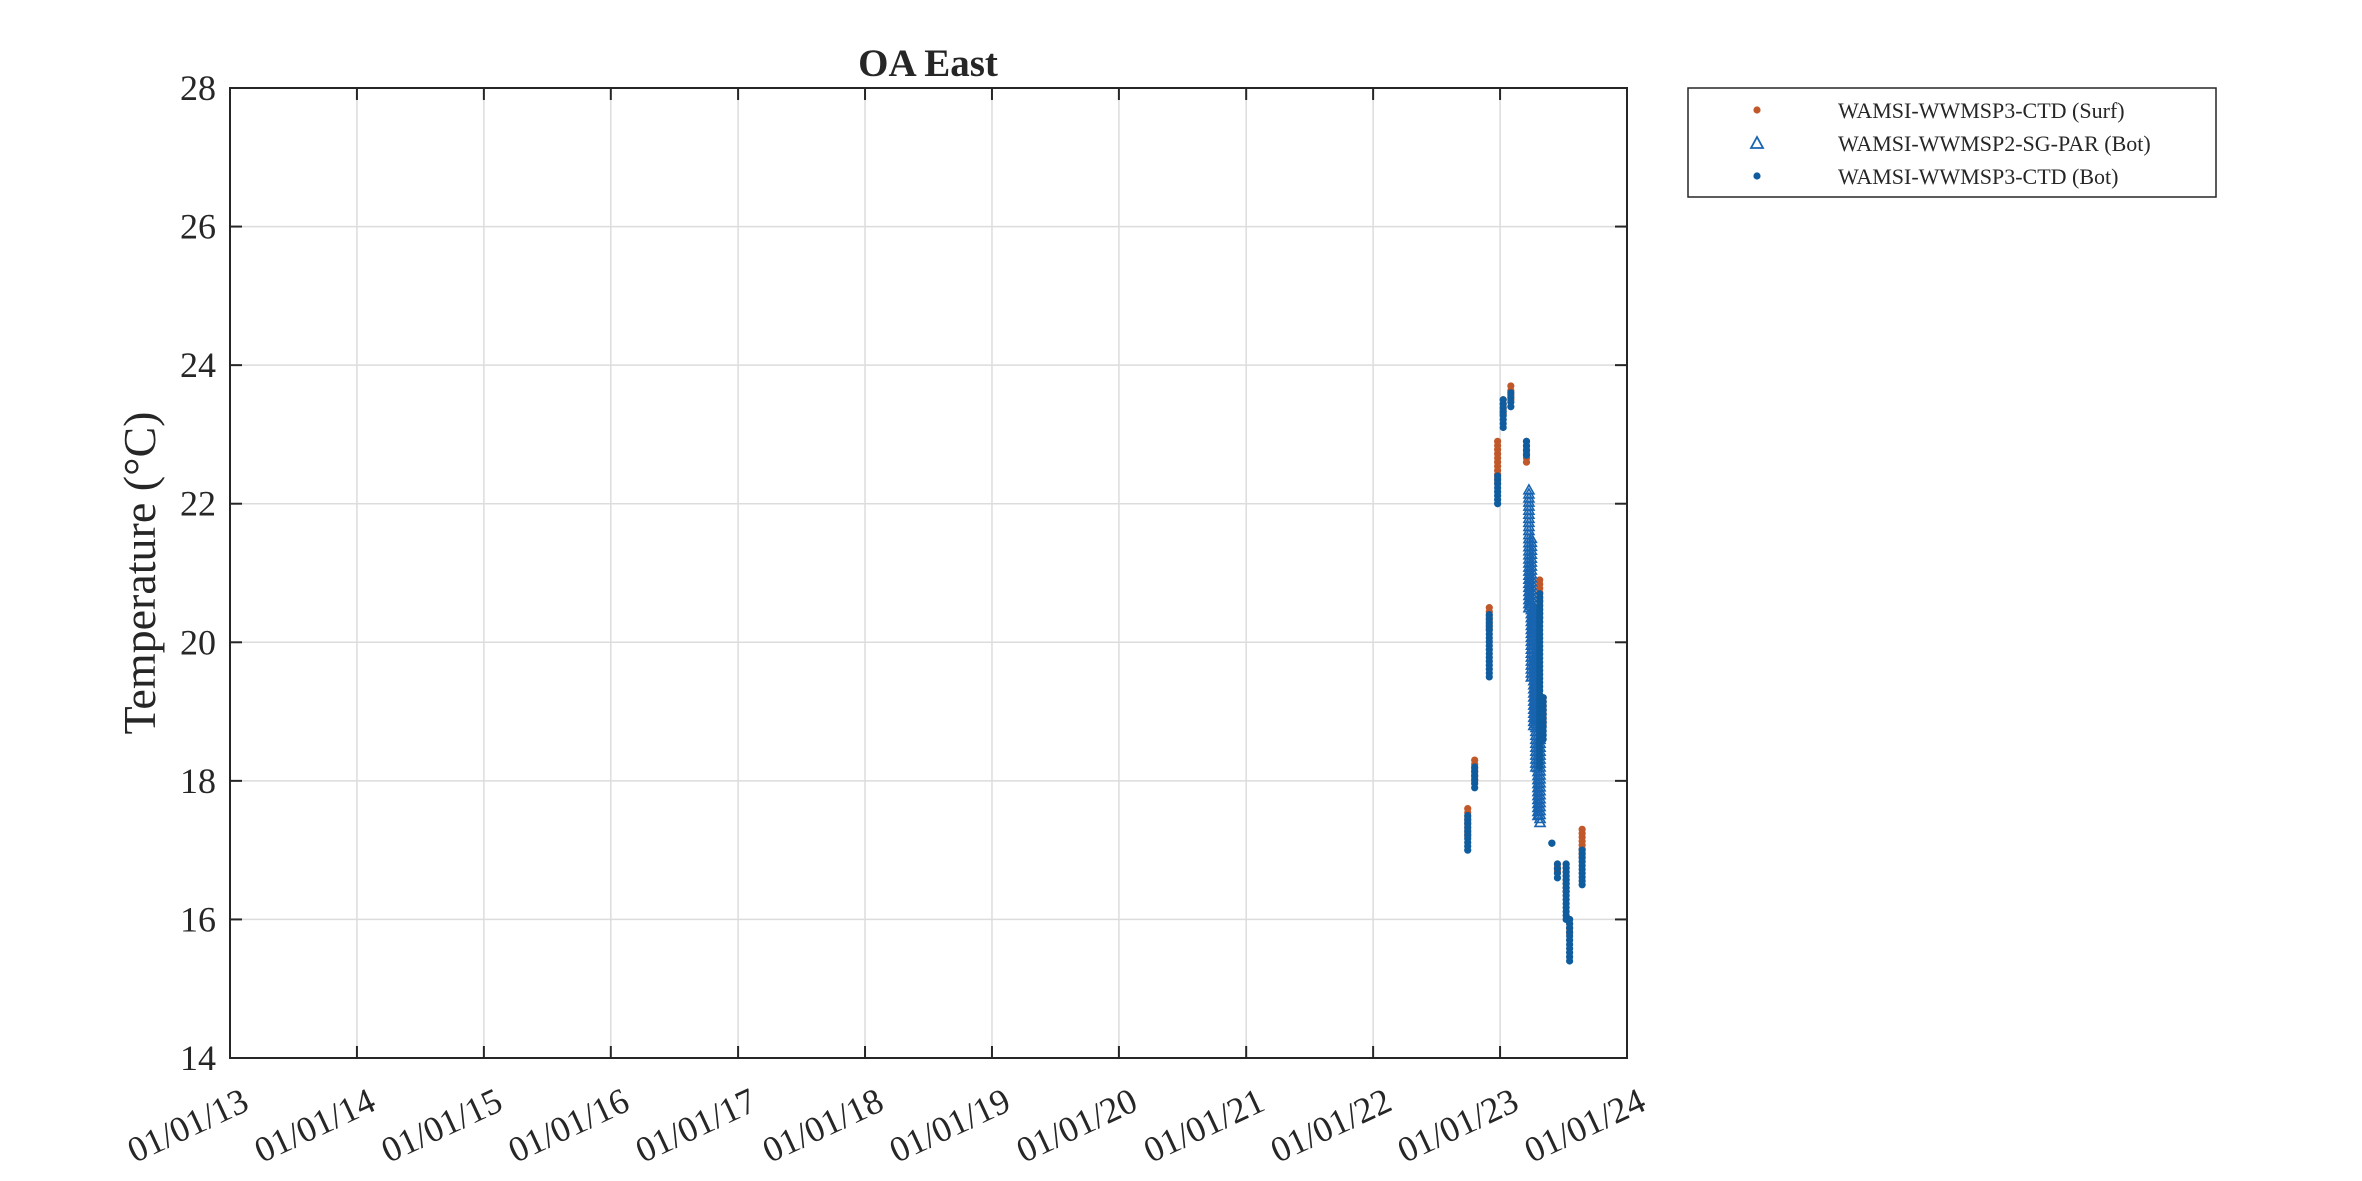  What do you see at coordinates (1981, 110) in the screenshot?
I see `legend-label: WAMSI-WWMSP3-CTD (Surf)` at bounding box center [1981, 110].